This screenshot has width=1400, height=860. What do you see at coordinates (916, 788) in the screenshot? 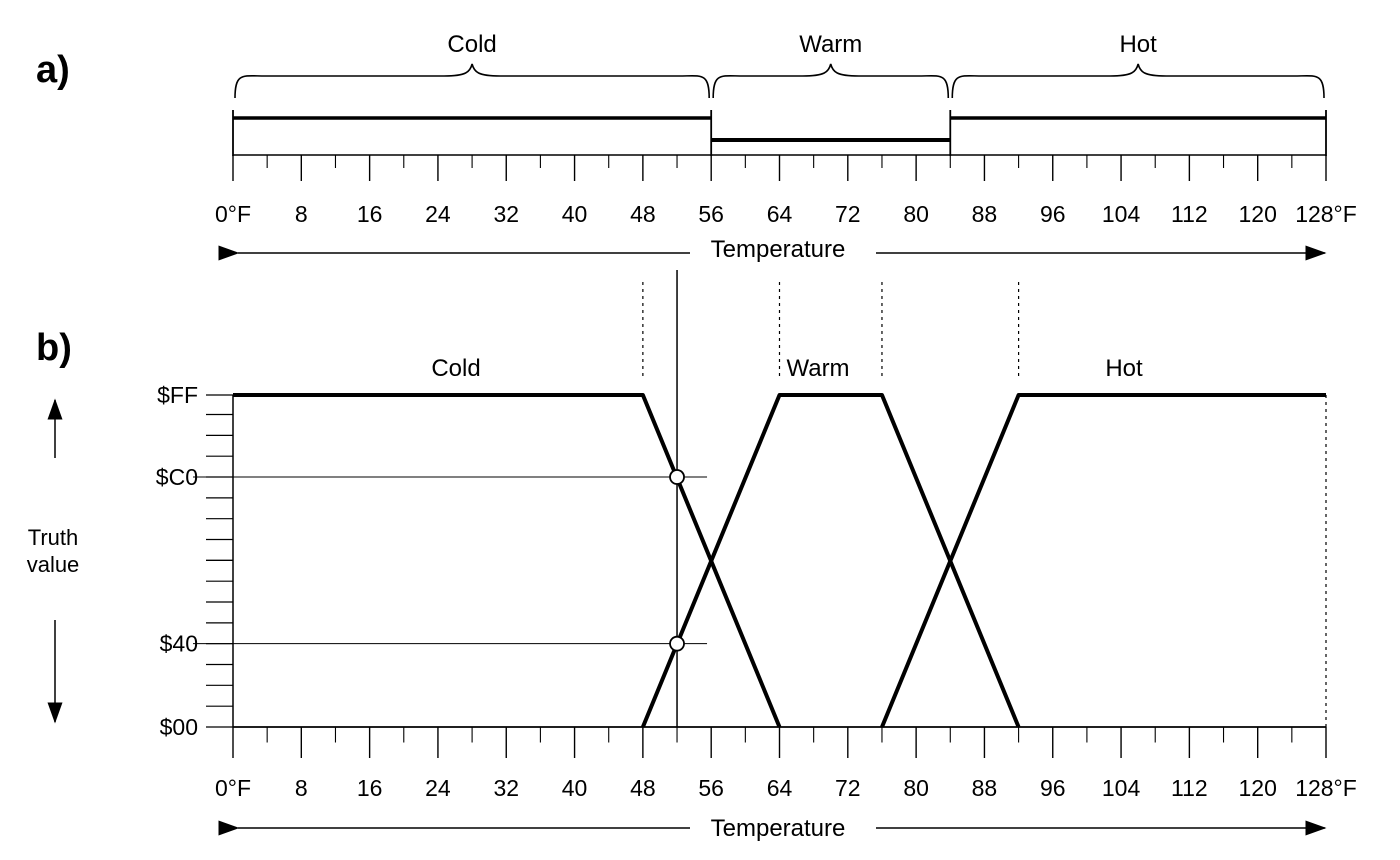
I see `scale-b-tick-label: 80` at bounding box center [916, 788].